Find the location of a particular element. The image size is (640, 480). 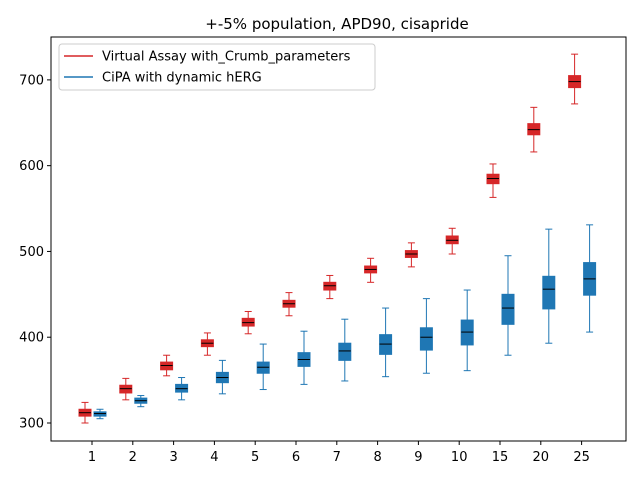

x-tick-label: 15 is located at coordinates (500, 457).